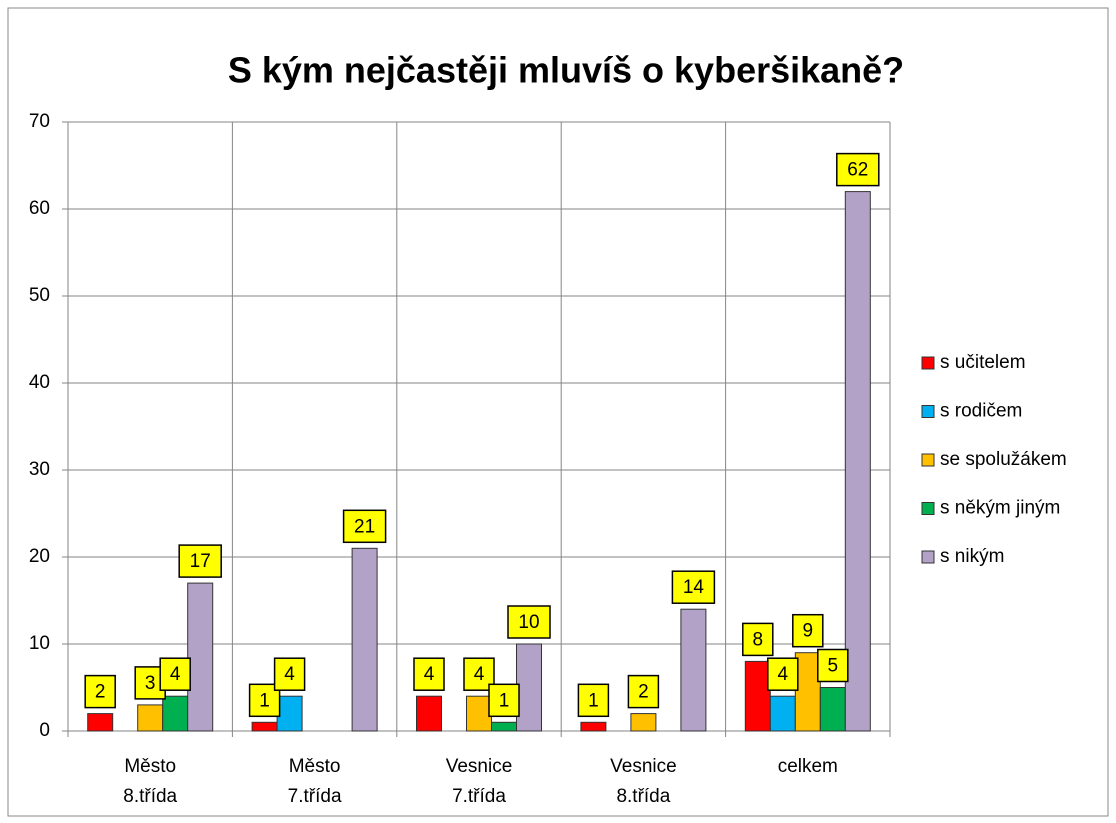 Image resolution: width=1116 pixels, height=823 pixels. I want to click on data-label: 5, so click(833, 666).